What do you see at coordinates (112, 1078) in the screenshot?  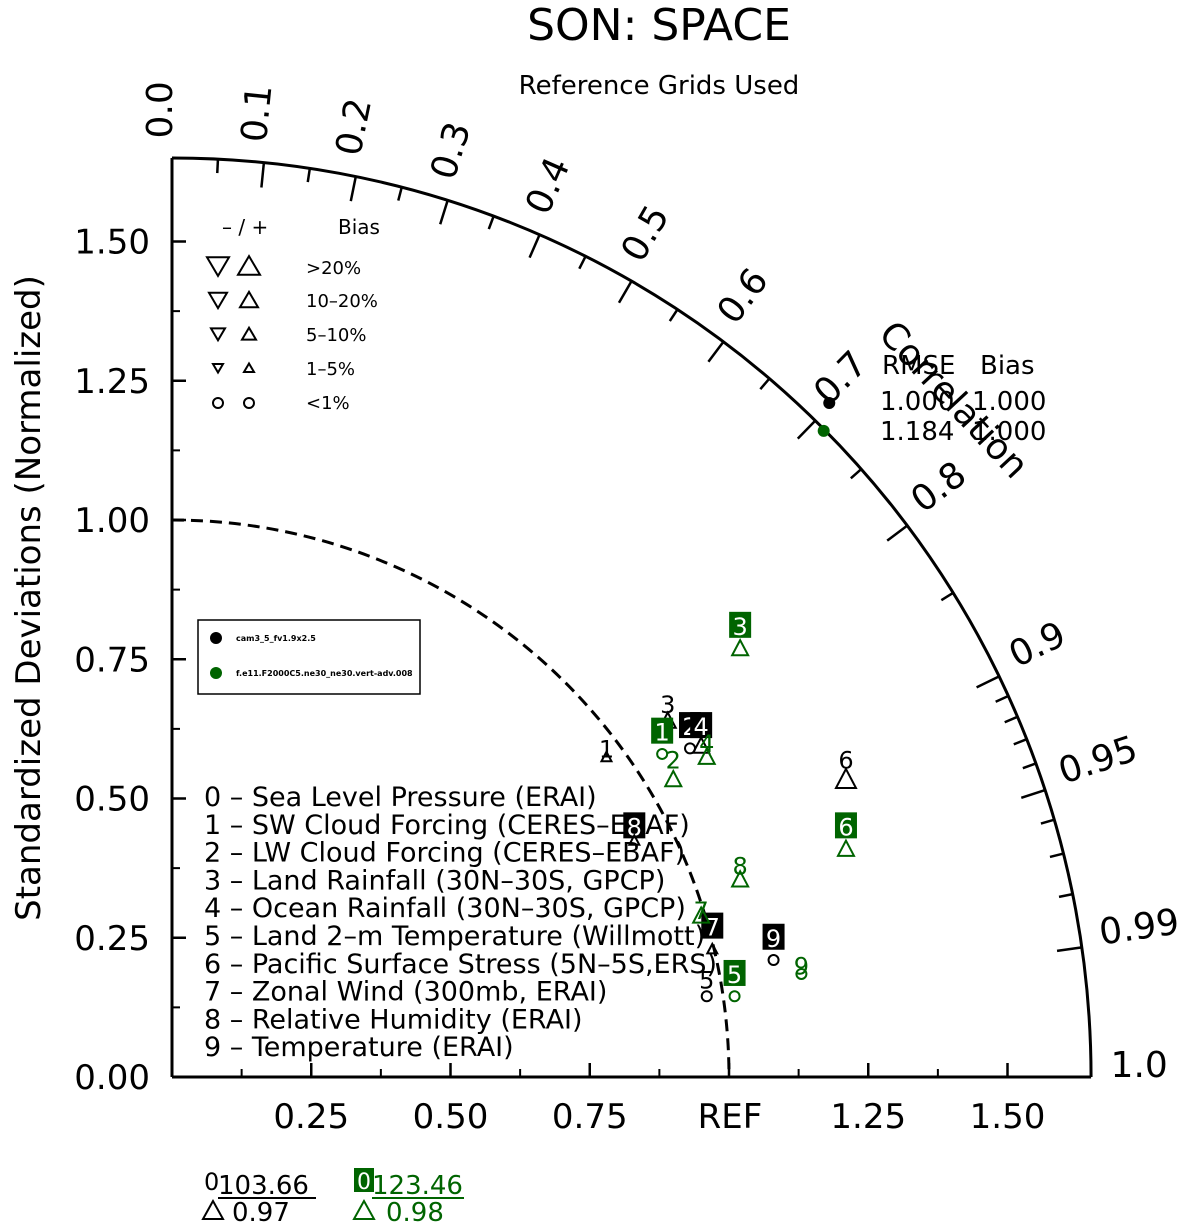 I see `y-tick-label: 0.00` at bounding box center [112, 1078].